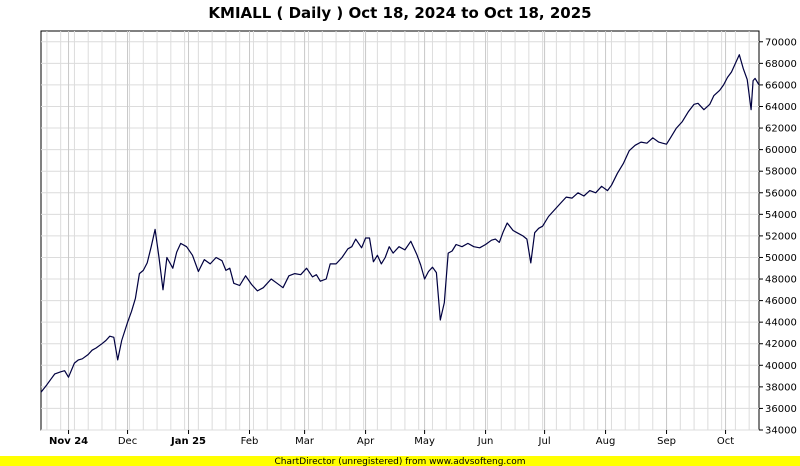 This screenshot has width=800, height=466. I want to click on y-tick-label: 56000, so click(781, 193).